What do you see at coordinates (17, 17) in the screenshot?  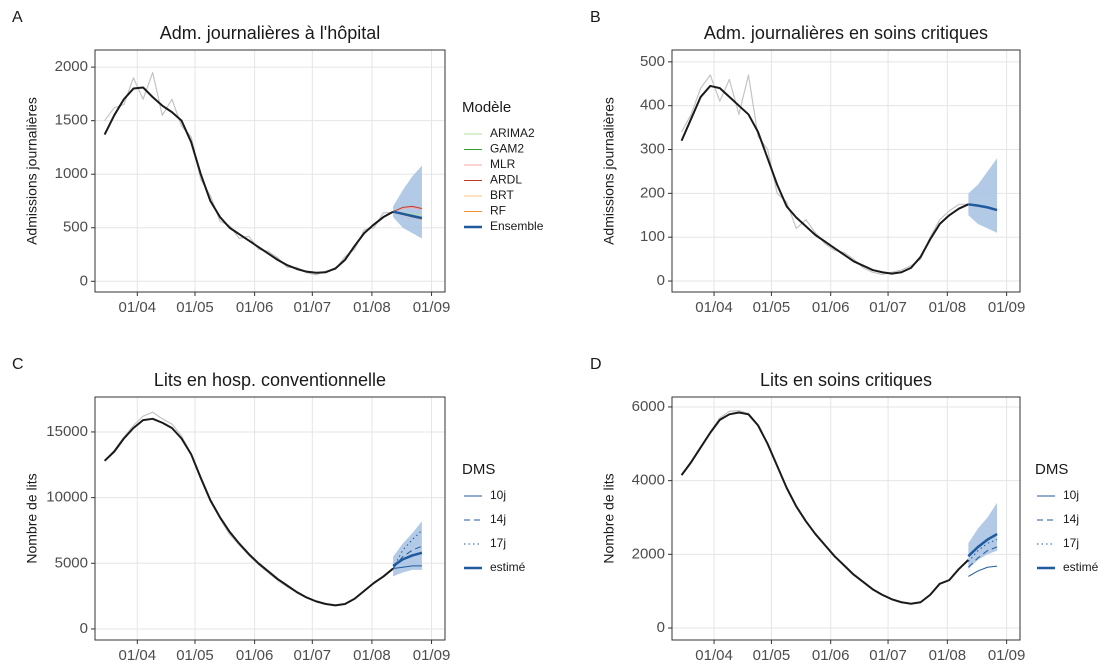 I see `panel-label: A` at bounding box center [17, 17].